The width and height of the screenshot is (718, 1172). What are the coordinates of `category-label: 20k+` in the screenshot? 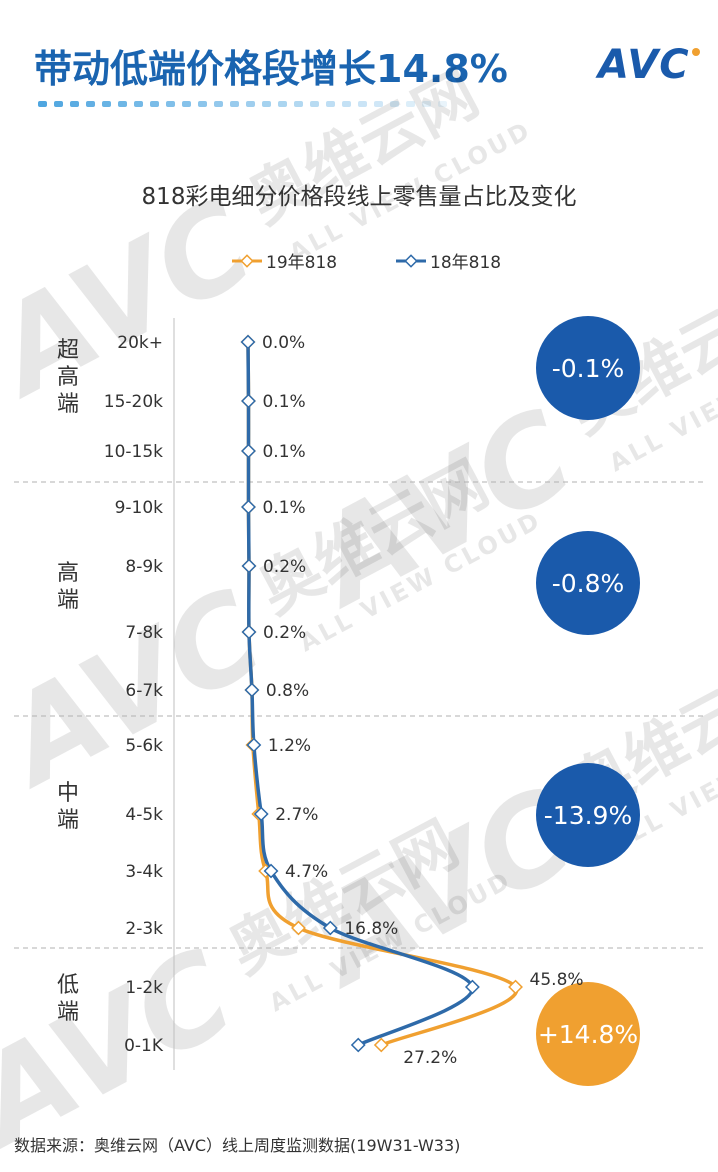 It's located at (140, 343).